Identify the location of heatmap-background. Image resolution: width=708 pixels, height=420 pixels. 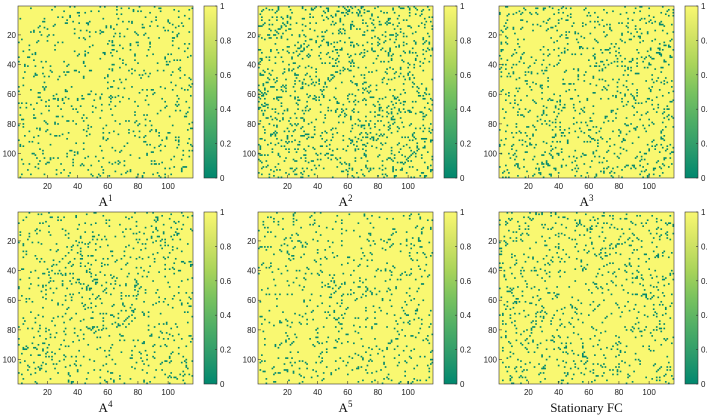
(105, 298).